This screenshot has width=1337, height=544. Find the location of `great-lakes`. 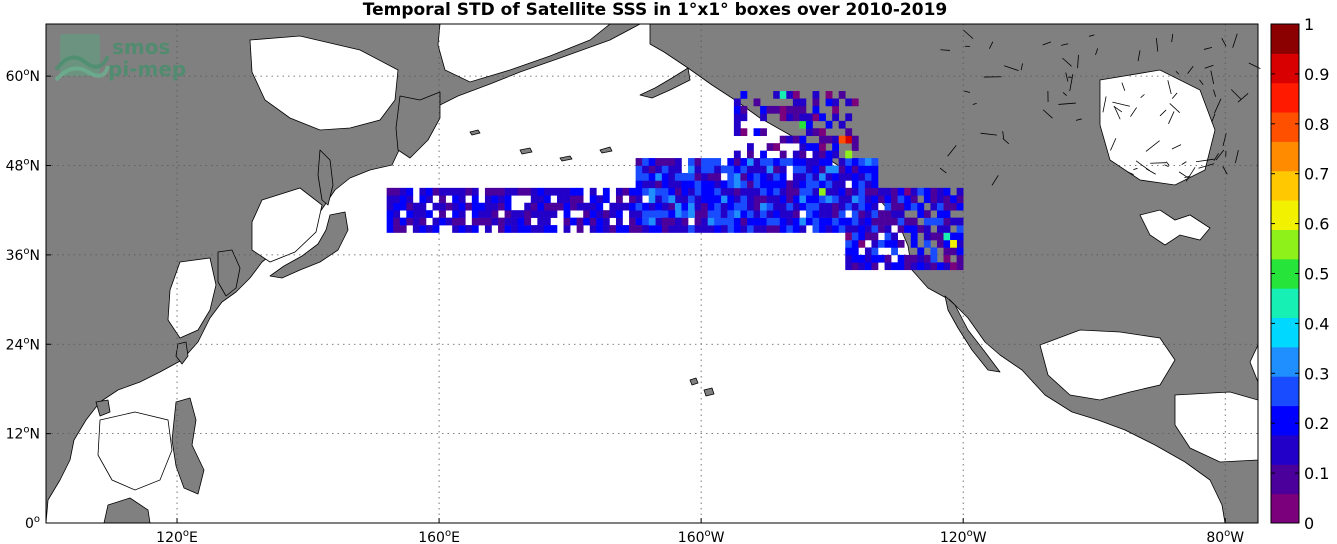

great-lakes is located at coordinates (1175, 227).